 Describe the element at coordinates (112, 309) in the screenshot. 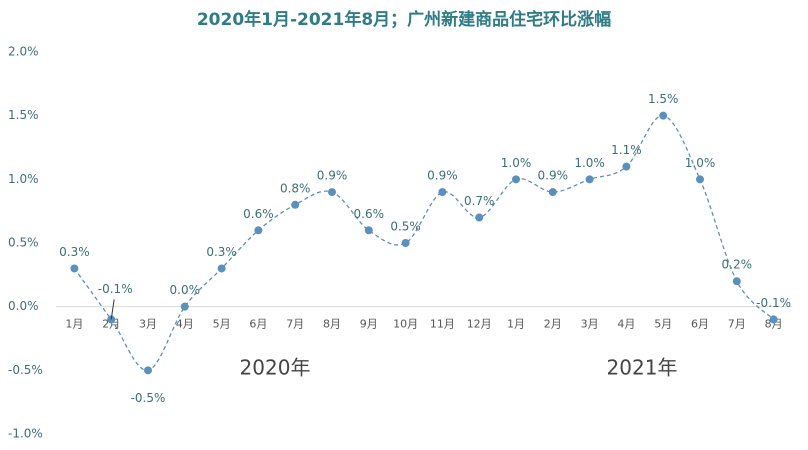

I see `leader-line` at that location.